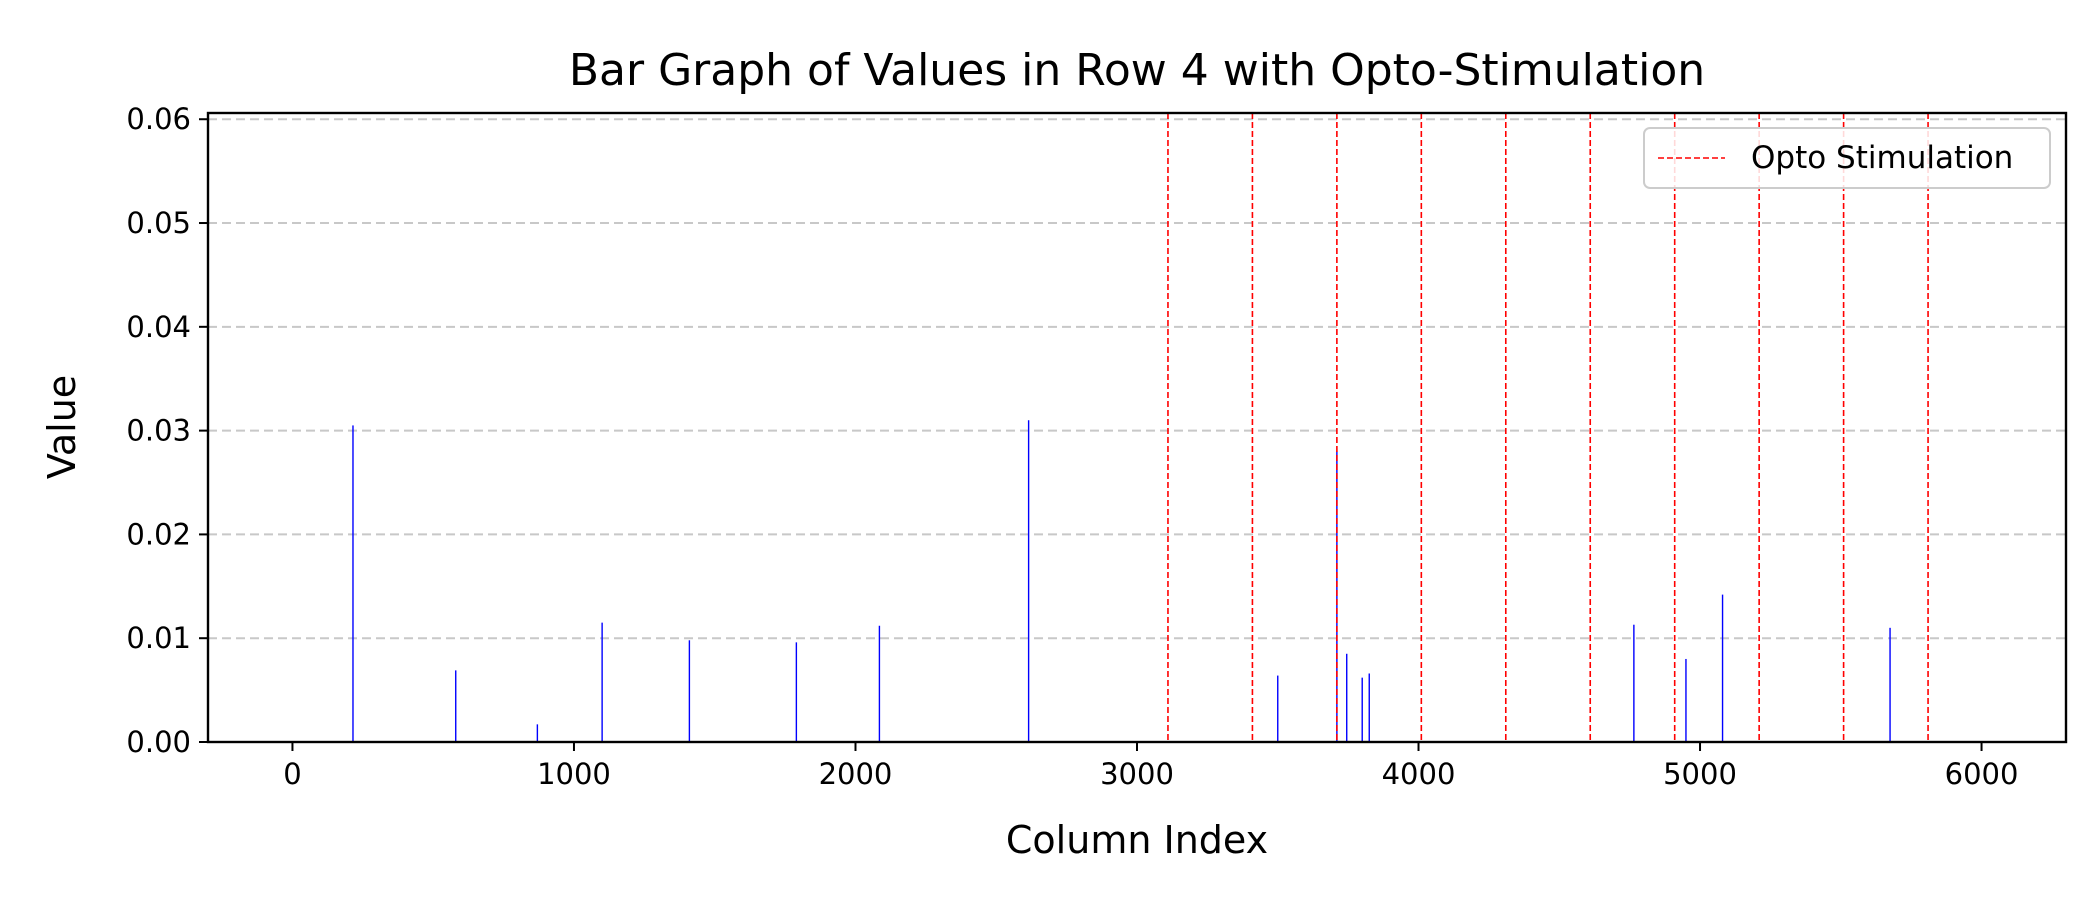 This screenshot has width=2100, height=900. I want to click on y-tick-label: 0.03, so click(158, 431).